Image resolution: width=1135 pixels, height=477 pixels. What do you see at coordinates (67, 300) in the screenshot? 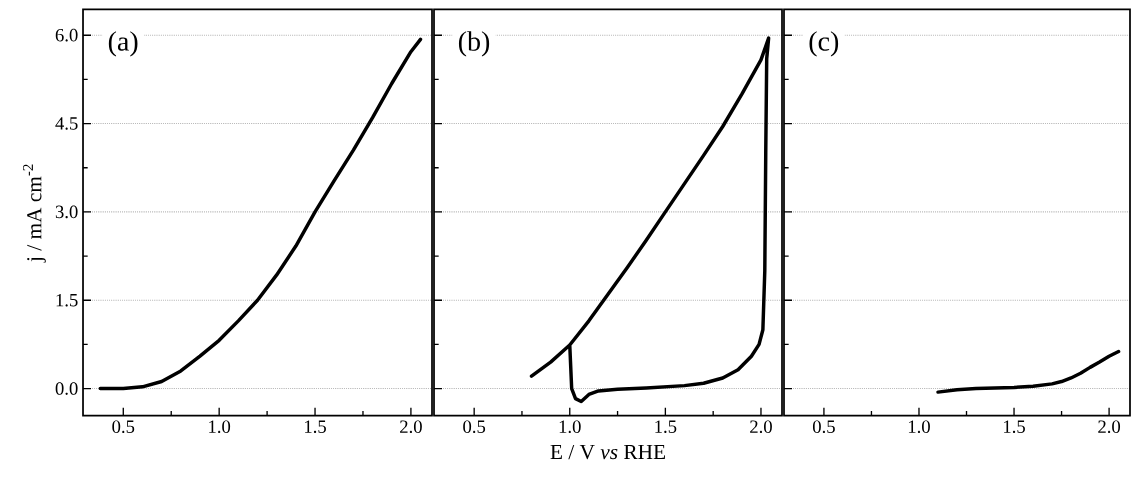
I see `y-tick-label: 1.5` at bounding box center [67, 300].